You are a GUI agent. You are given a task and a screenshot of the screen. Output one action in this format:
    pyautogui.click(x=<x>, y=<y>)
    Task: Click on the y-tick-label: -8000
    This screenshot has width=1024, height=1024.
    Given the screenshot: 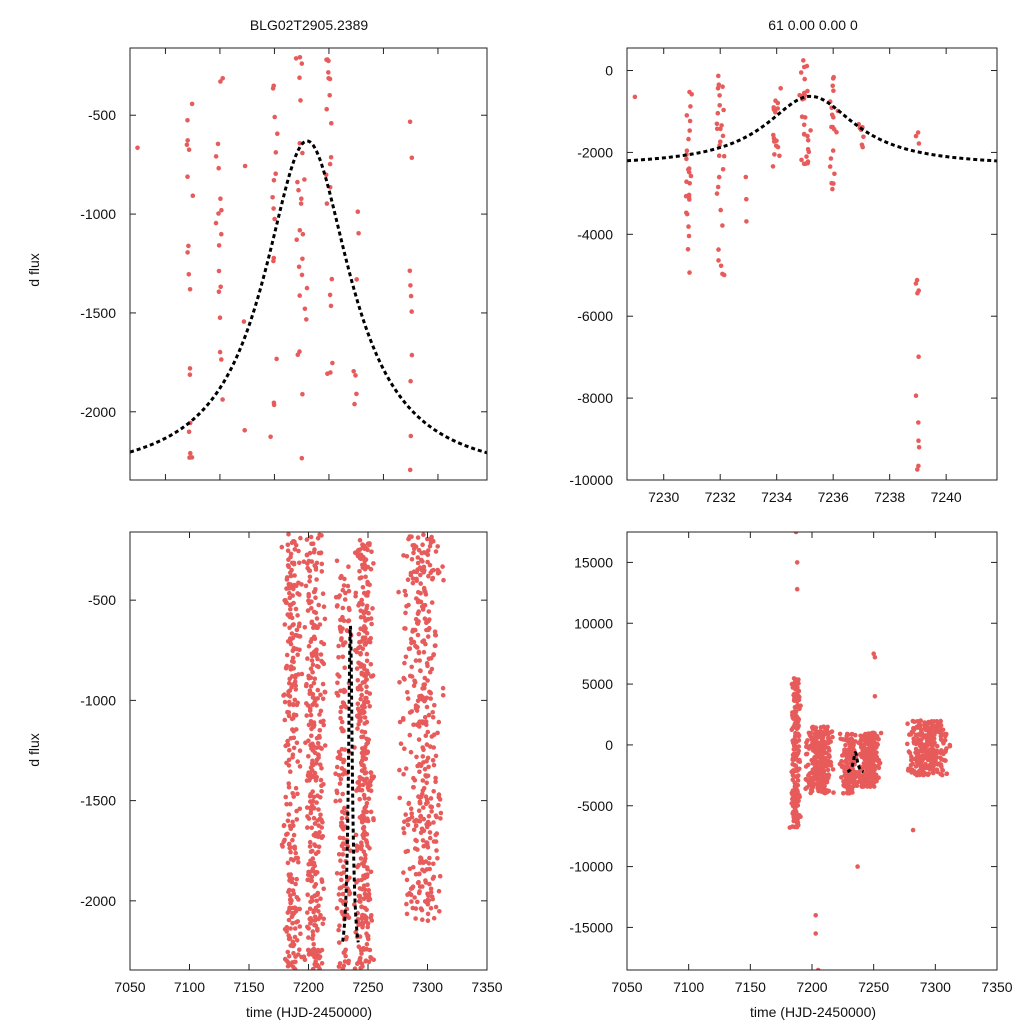 What is the action you would take?
    pyautogui.click(x=595, y=398)
    